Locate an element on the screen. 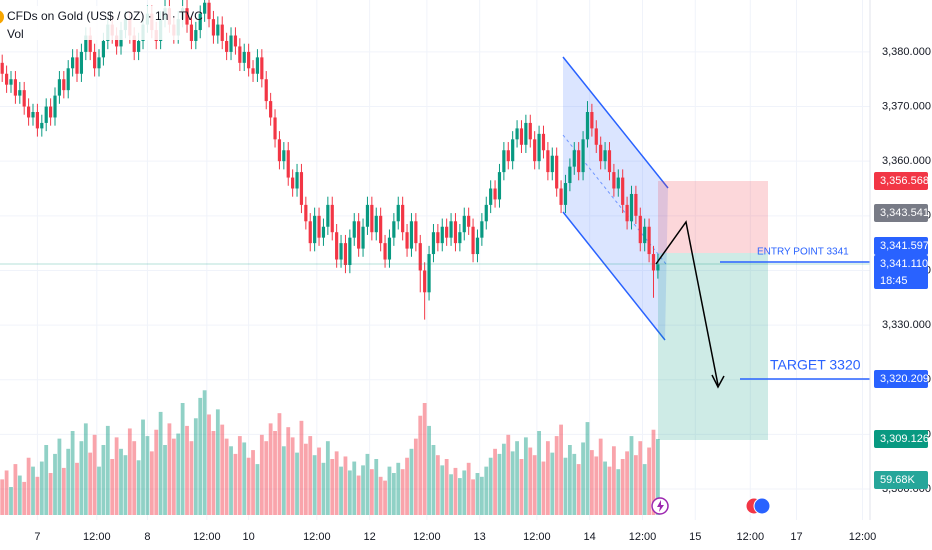  chart-title: CFDs on Gold (US$ / OZ) · 1h · TVC is located at coordinates (105, 16).